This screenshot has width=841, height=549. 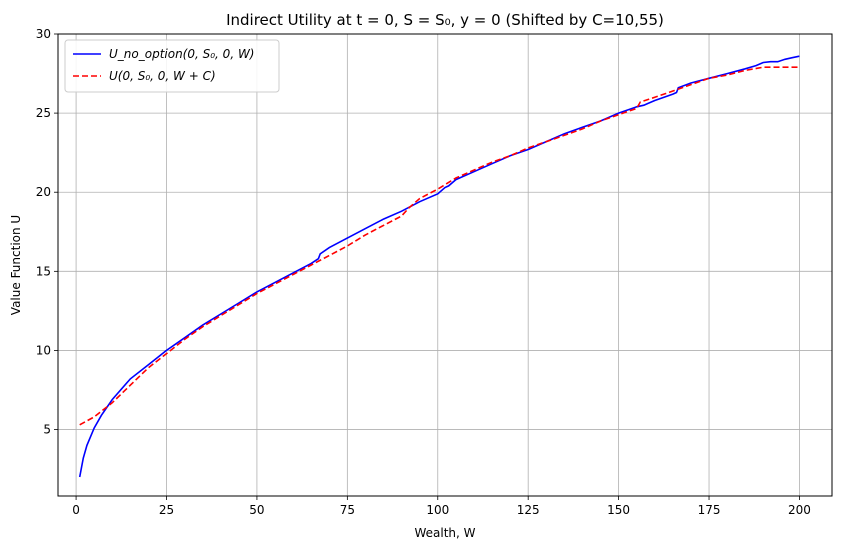 What do you see at coordinates (162, 76) in the screenshot?
I see `legend-label-2: U(0, S₀, 0, W + C)` at bounding box center [162, 76].